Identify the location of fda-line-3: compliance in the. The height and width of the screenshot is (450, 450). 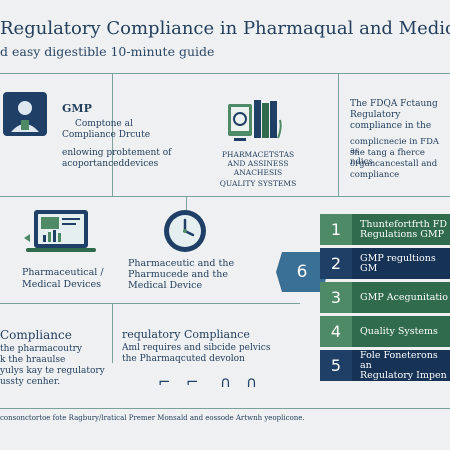
(391, 126).